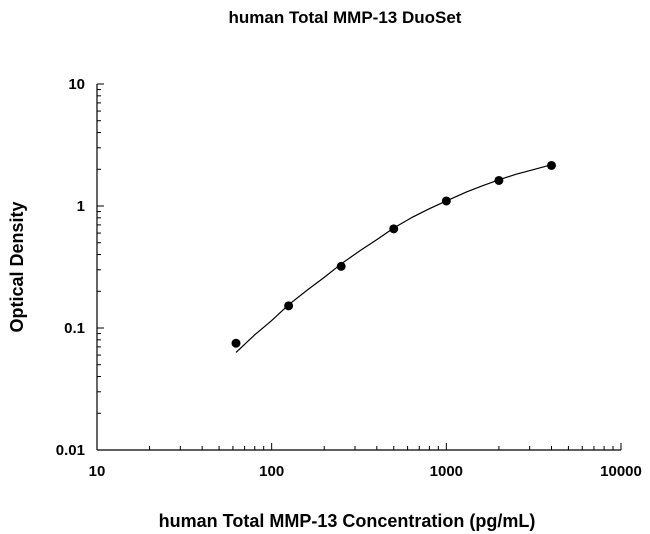 The image size is (650, 534). What do you see at coordinates (76, 84) in the screenshot?
I see `y-tick-label: 10` at bounding box center [76, 84].